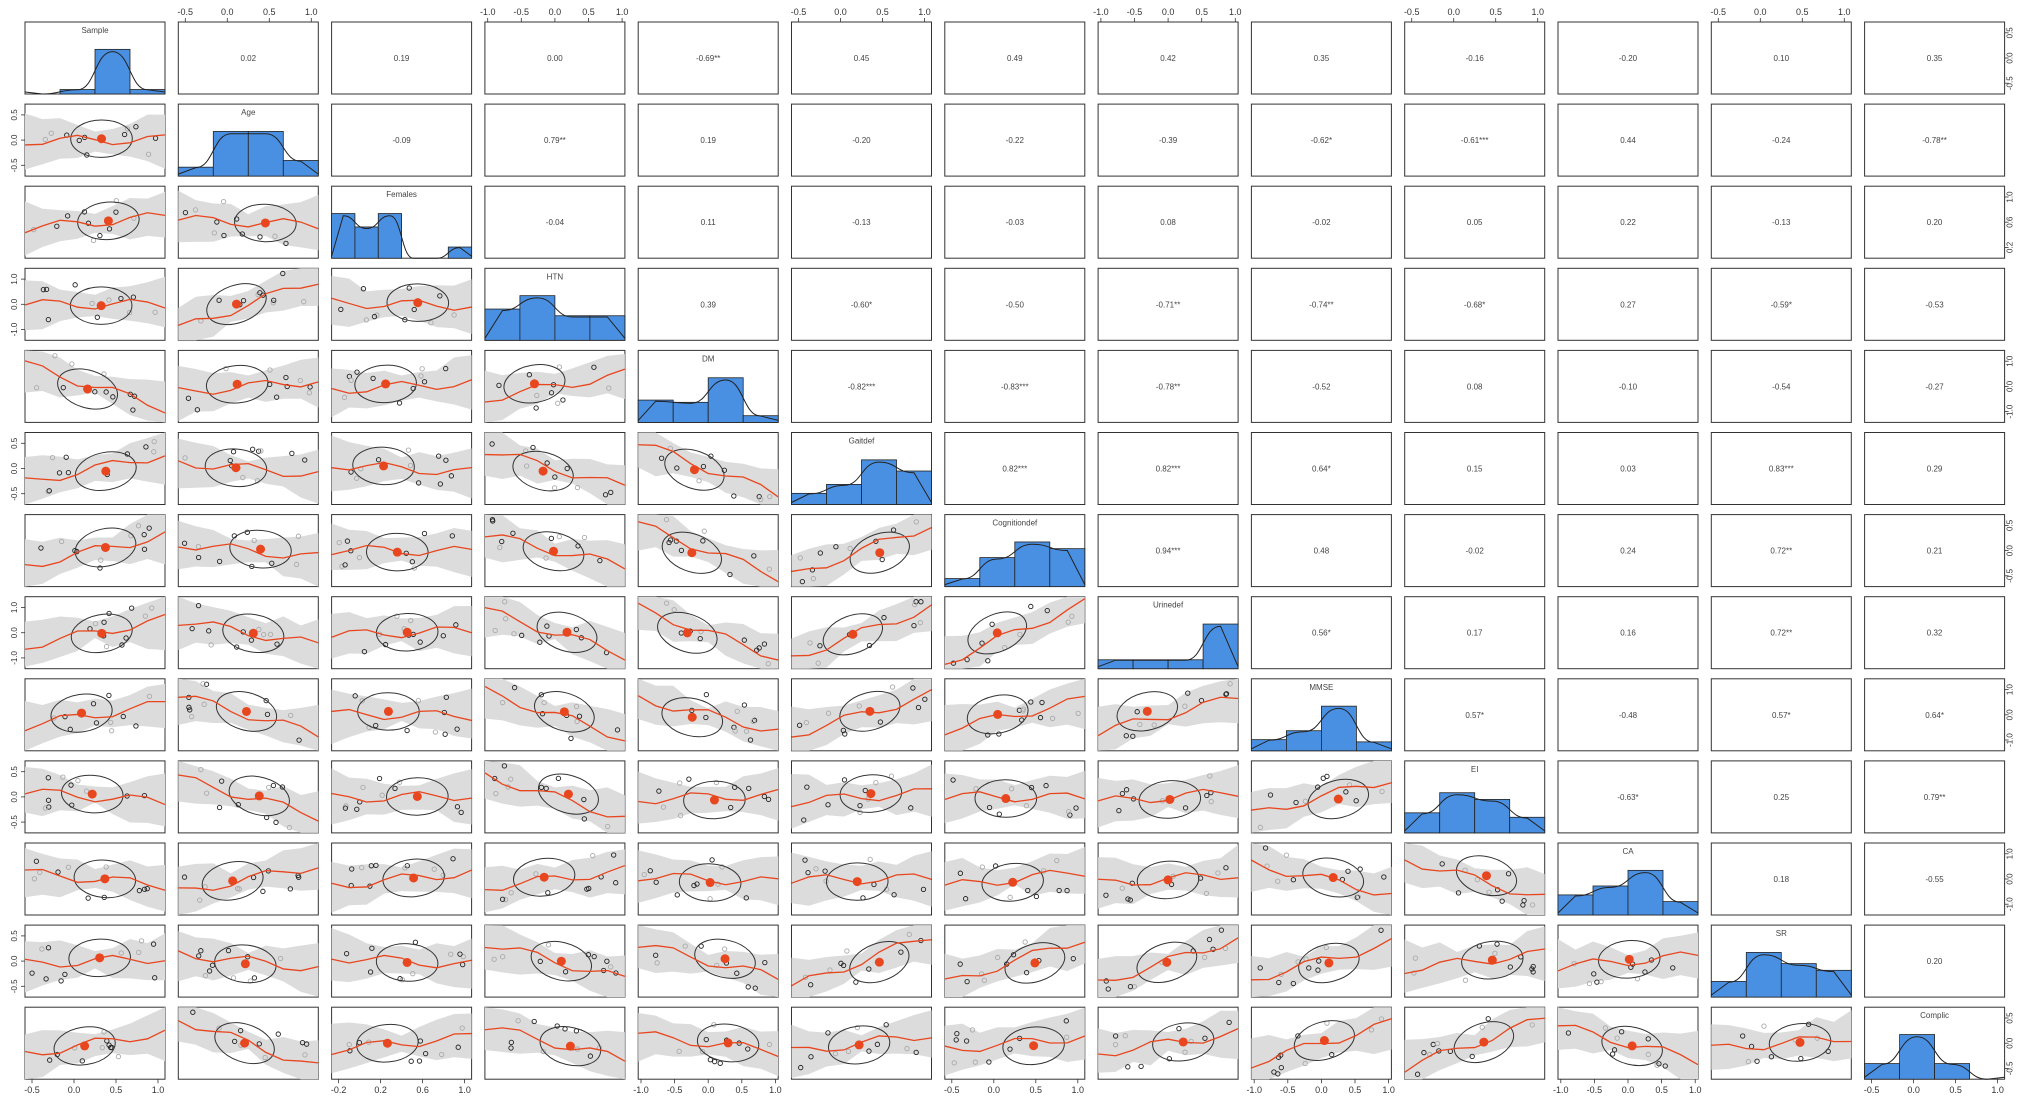 The image size is (2030, 1110). What do you see at coordinates (1321, 633) in the screenshot?
I see `correlation-label: 0.56*` at bounding box center [1321, 633].